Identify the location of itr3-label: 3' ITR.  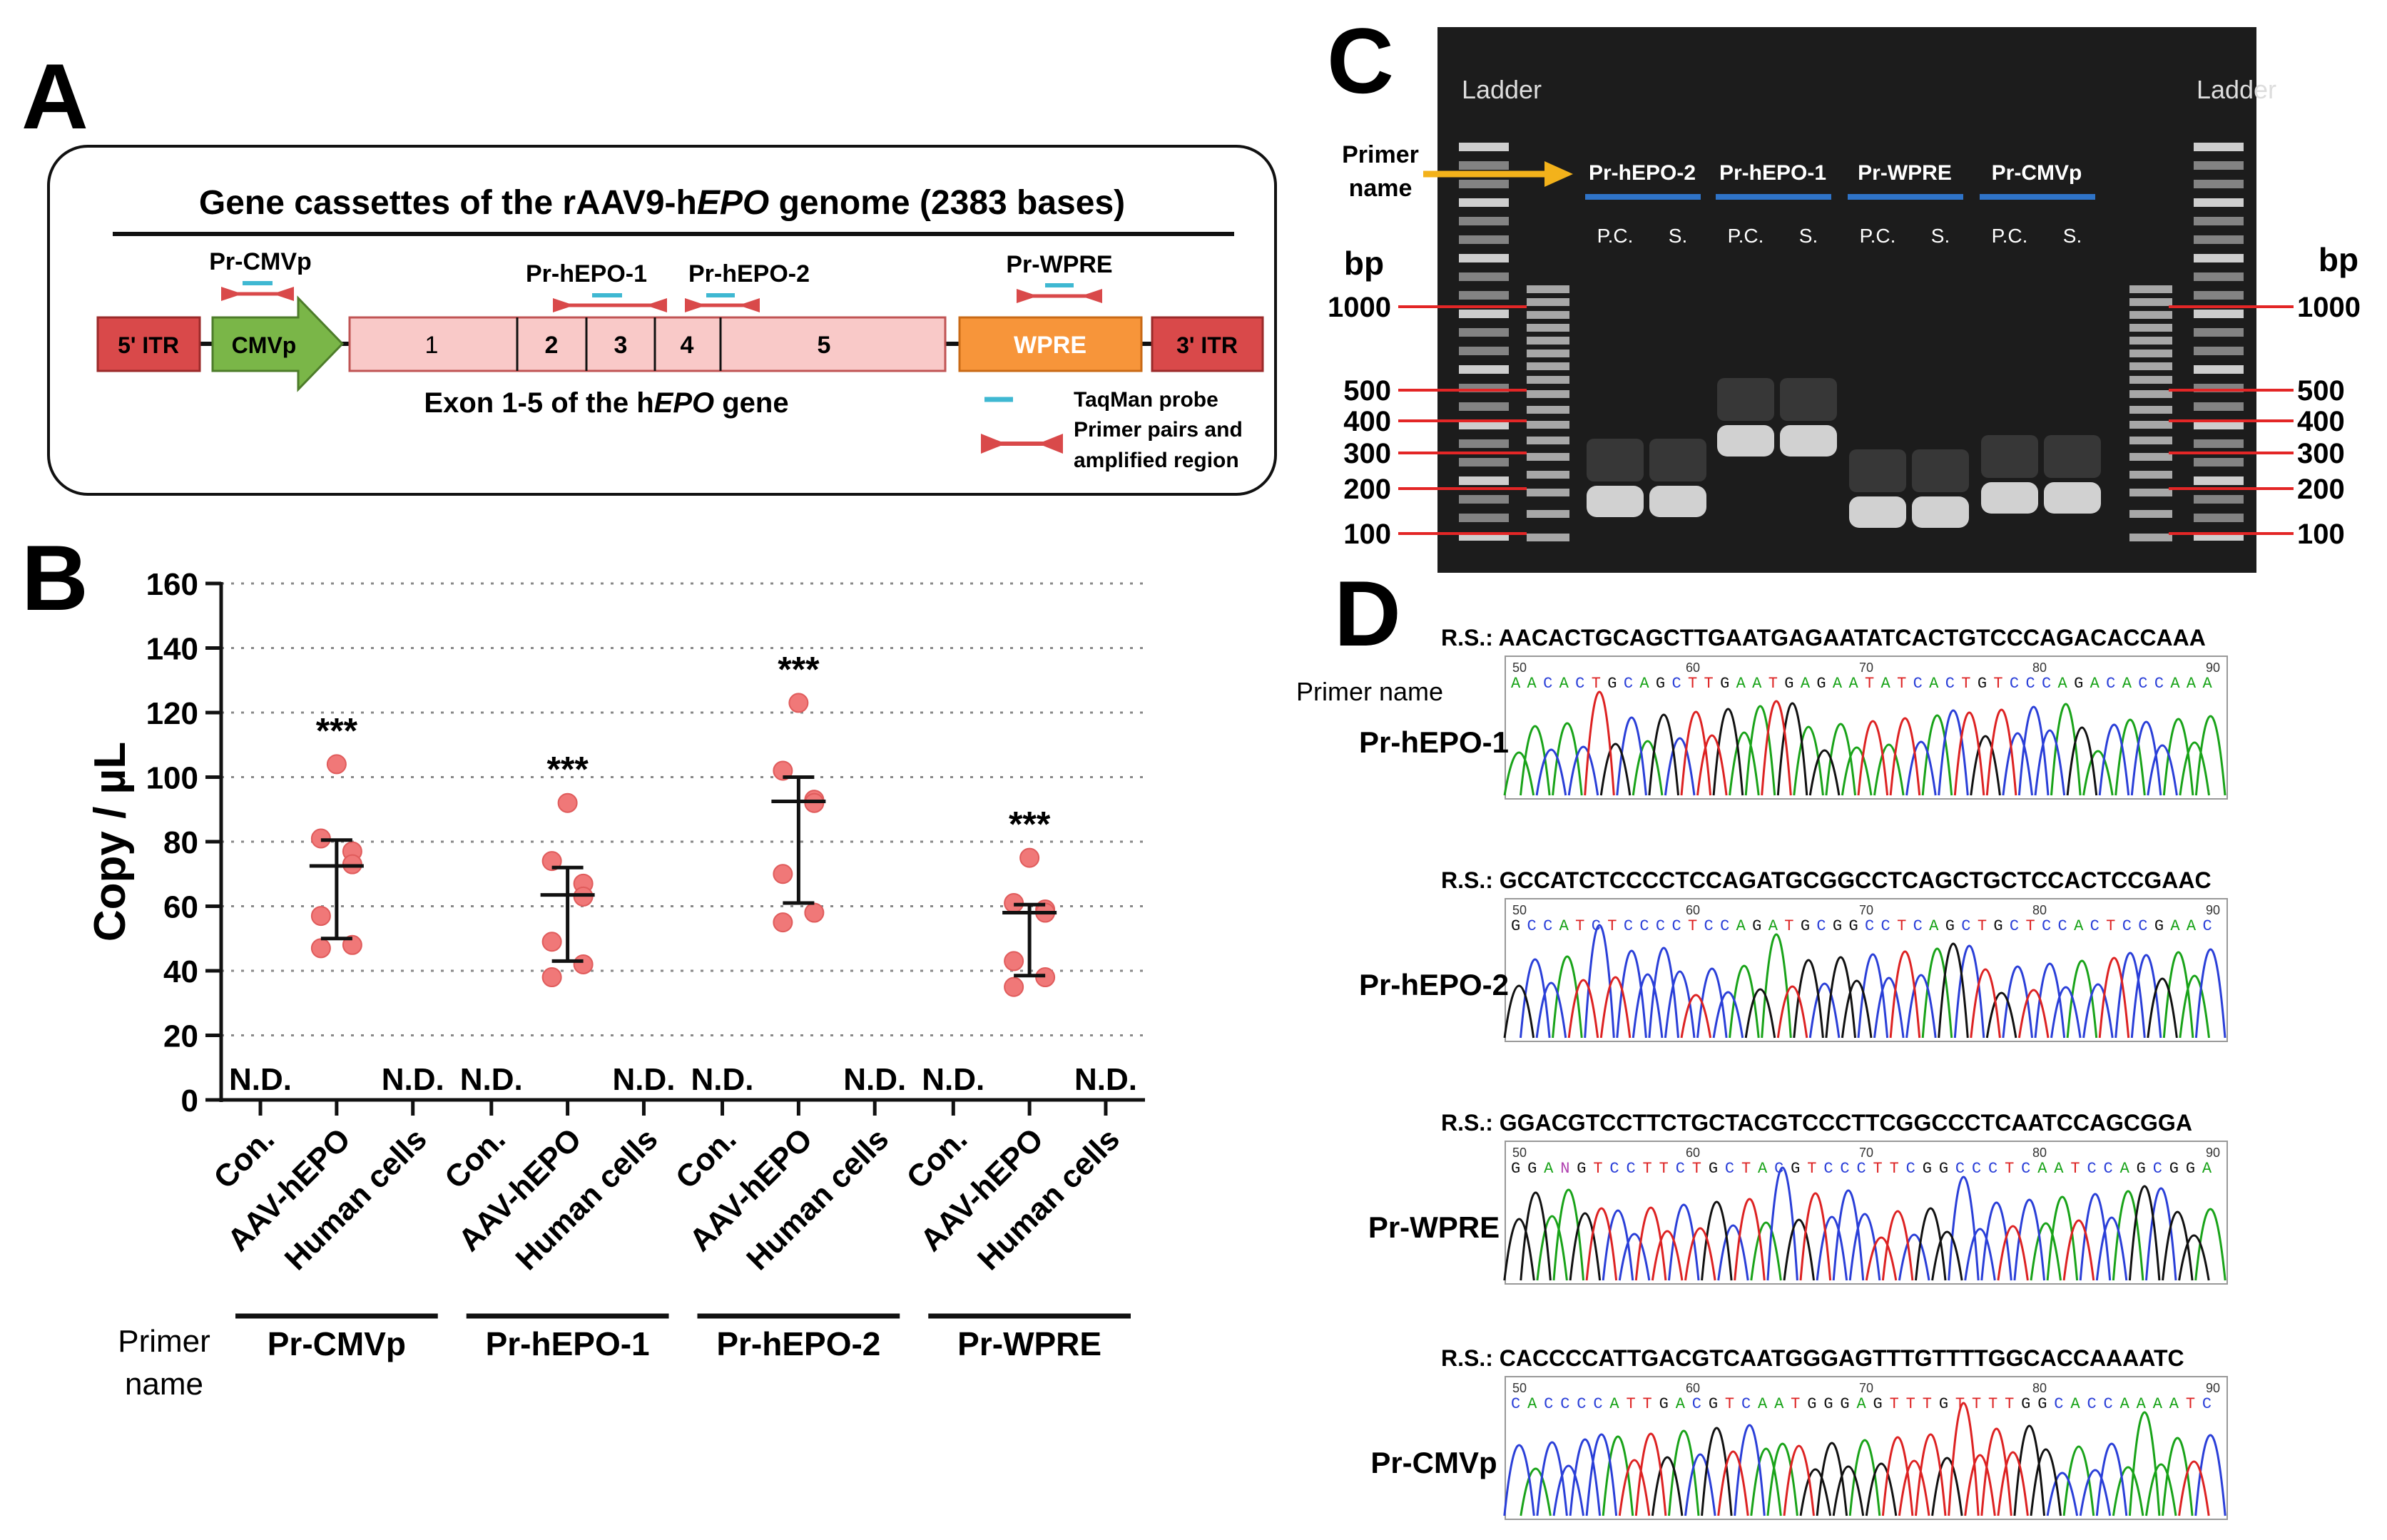
(1207, 345).